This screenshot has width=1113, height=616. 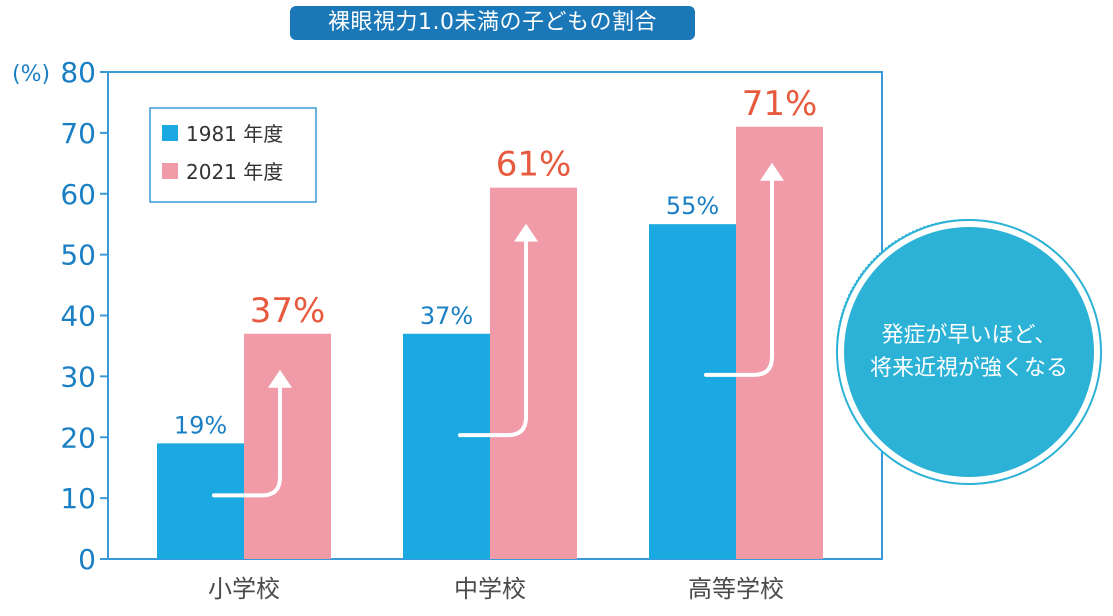 I want to click on y-tick-label: 80, so click(x=78, y=72).